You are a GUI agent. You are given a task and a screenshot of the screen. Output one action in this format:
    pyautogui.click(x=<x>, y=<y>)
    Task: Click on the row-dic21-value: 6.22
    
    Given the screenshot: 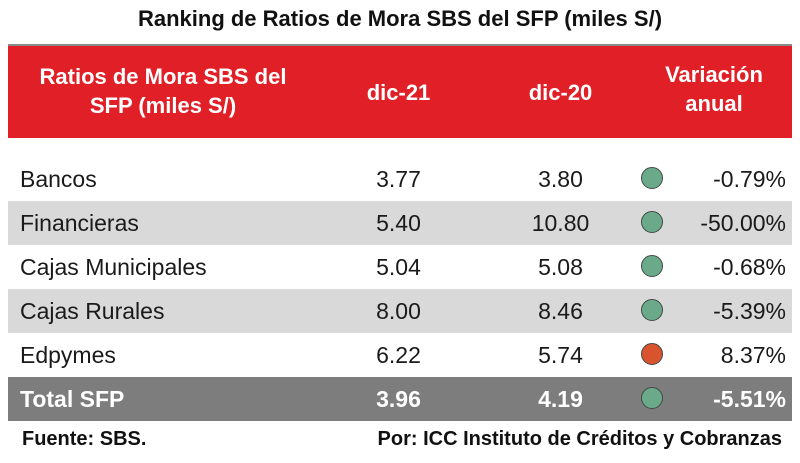 What is the action you would take?
    pyautogui.click(x=398, y=355)
    